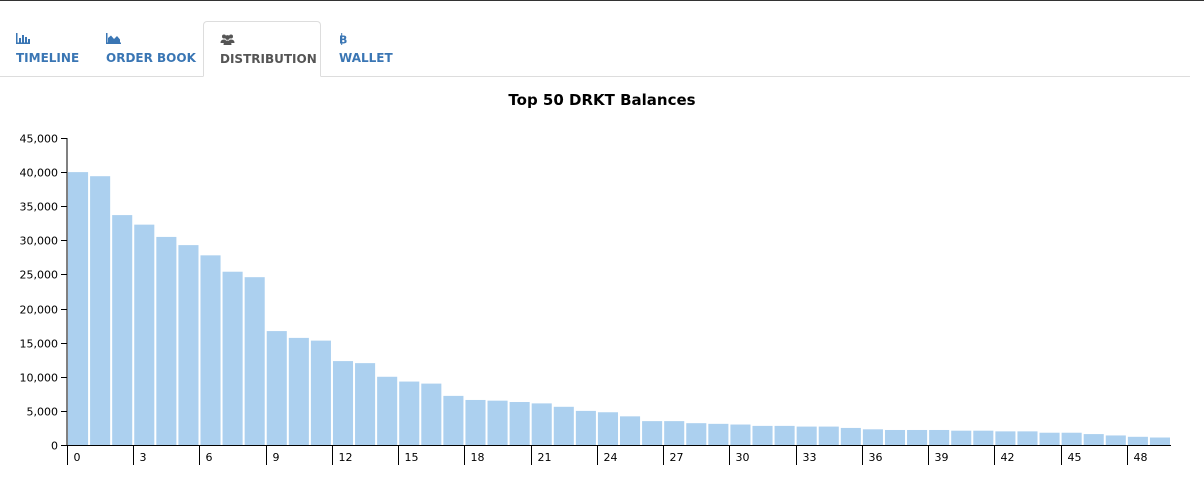 The width and height of the screenshot is (1204, 489). I want to click on tab-order-book: ORDER BOOK, so click(148, 48).